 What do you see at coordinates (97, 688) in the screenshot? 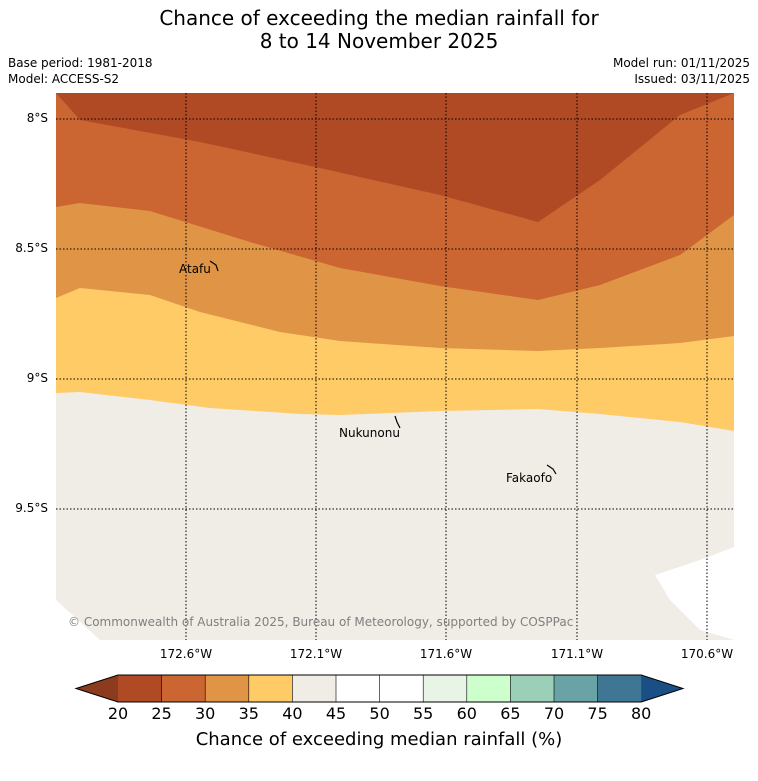
I see `colorbar-extend-low` at bounding box center [97, 688].